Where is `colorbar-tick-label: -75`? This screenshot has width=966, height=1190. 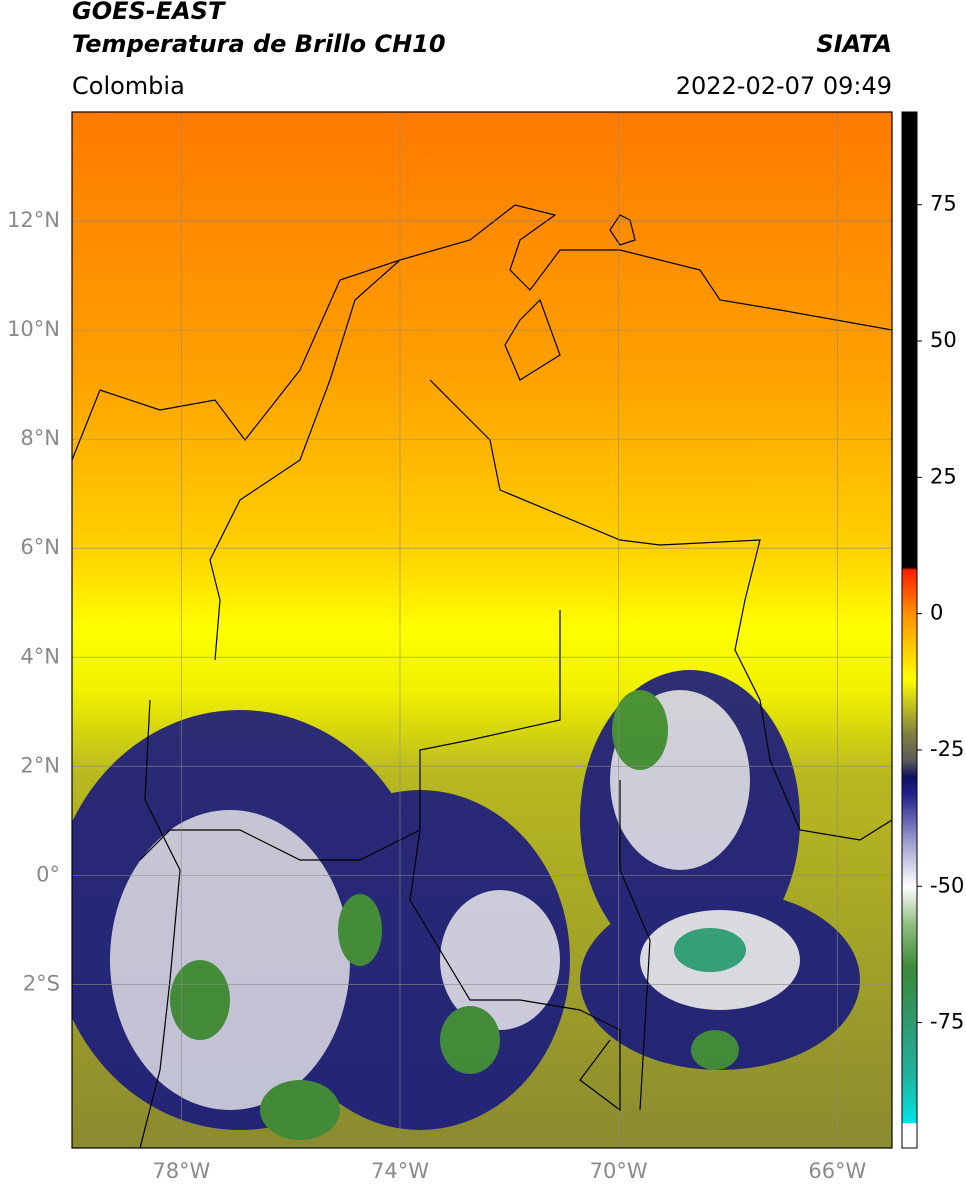 colorbar-tick-label: -75 is located at coordinates (947, 1022).